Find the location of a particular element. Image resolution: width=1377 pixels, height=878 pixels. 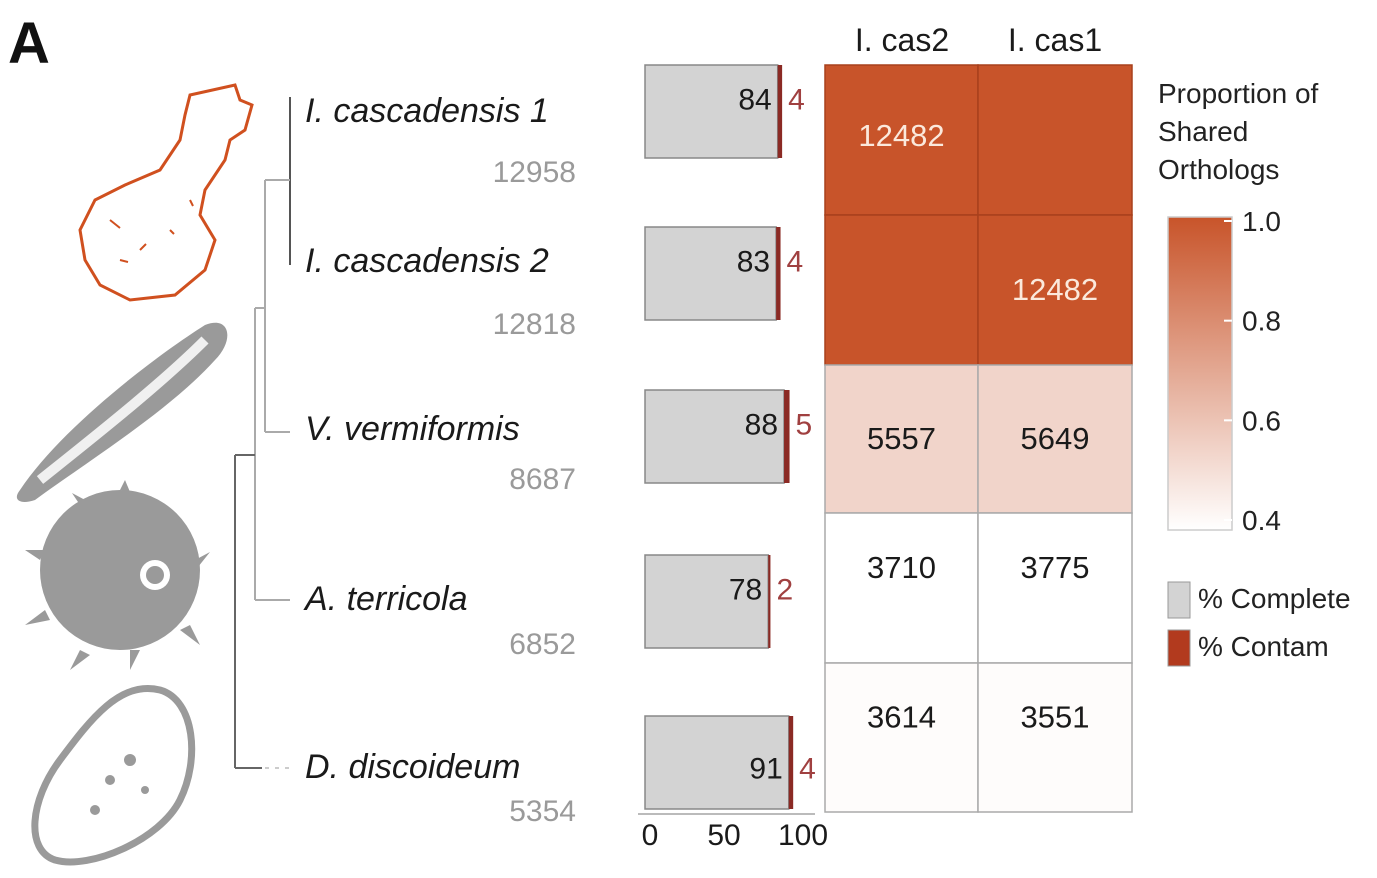

ortholog-count: 6852 is located at coordinates (542, 644).